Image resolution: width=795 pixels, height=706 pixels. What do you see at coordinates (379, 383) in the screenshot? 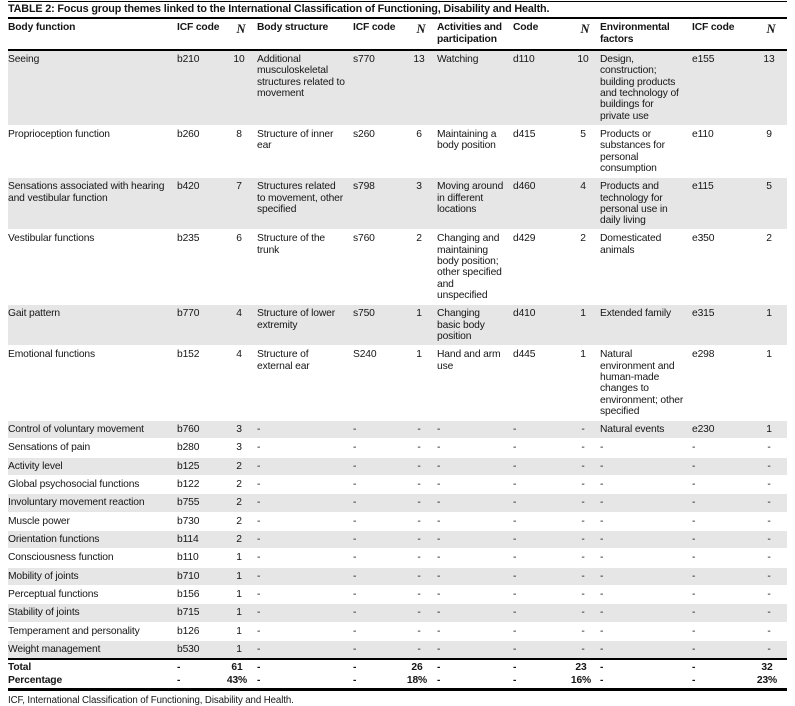
I see `table-cell: S240` at bounding box center [379, 383].